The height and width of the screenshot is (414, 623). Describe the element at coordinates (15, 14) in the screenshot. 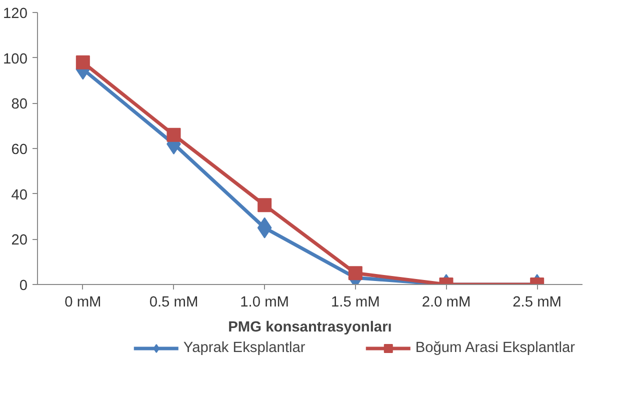

I see `y-tick-label: 120` at that location.